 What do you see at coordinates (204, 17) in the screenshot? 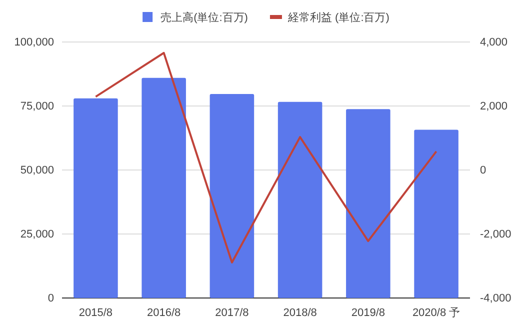
I see `legend-label: 売上高(単位:百万)` at bounding box center [204, 17].